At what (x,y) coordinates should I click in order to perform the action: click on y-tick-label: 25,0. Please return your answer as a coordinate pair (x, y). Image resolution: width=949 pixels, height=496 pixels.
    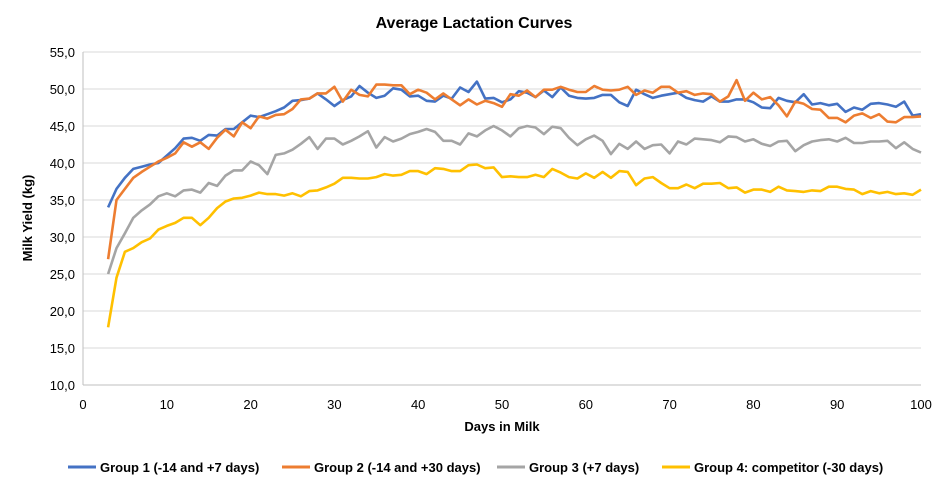
    Looking at the image, I should click on (62, 274).